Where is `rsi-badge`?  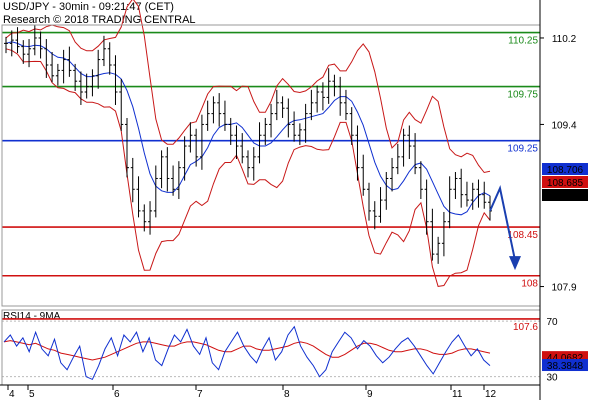 rsi-badge is located at coordinates (565, 365).